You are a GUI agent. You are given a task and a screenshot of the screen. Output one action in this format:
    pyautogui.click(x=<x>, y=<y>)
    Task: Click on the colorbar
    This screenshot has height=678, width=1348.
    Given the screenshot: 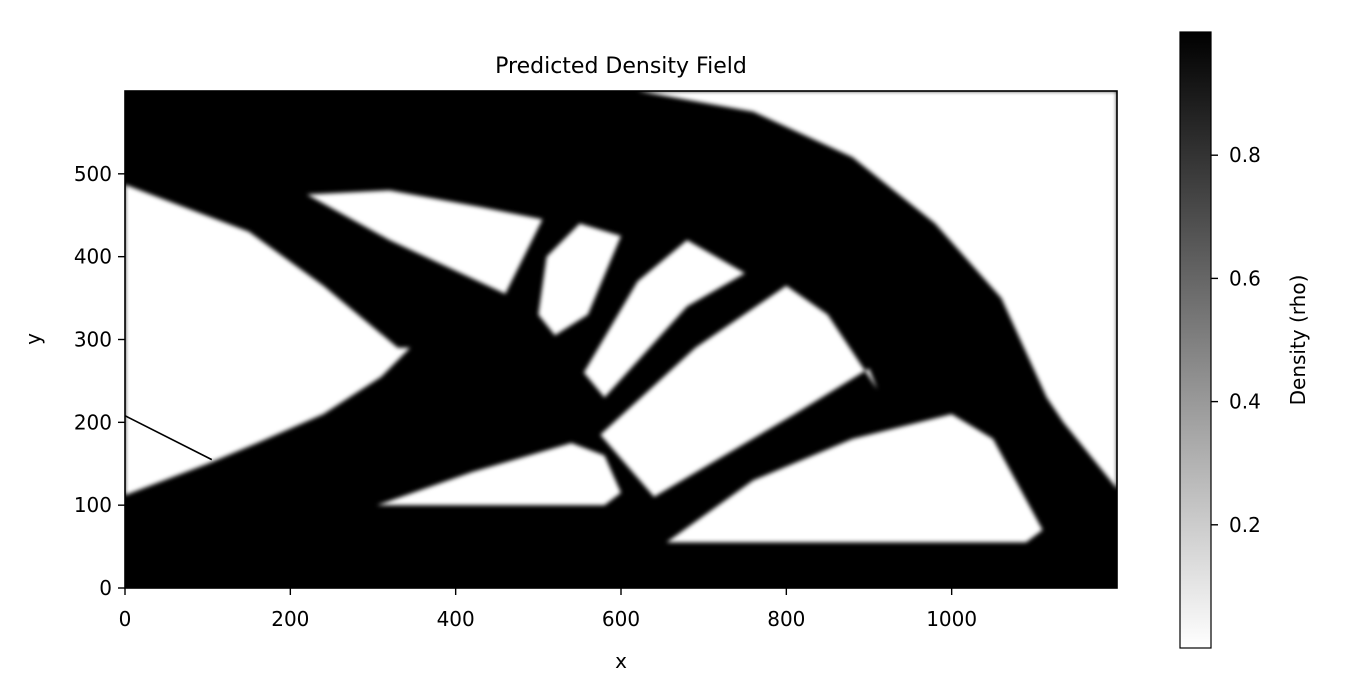 What is the action you would take?
    pyautogui.click(x=1195, y=340)
    